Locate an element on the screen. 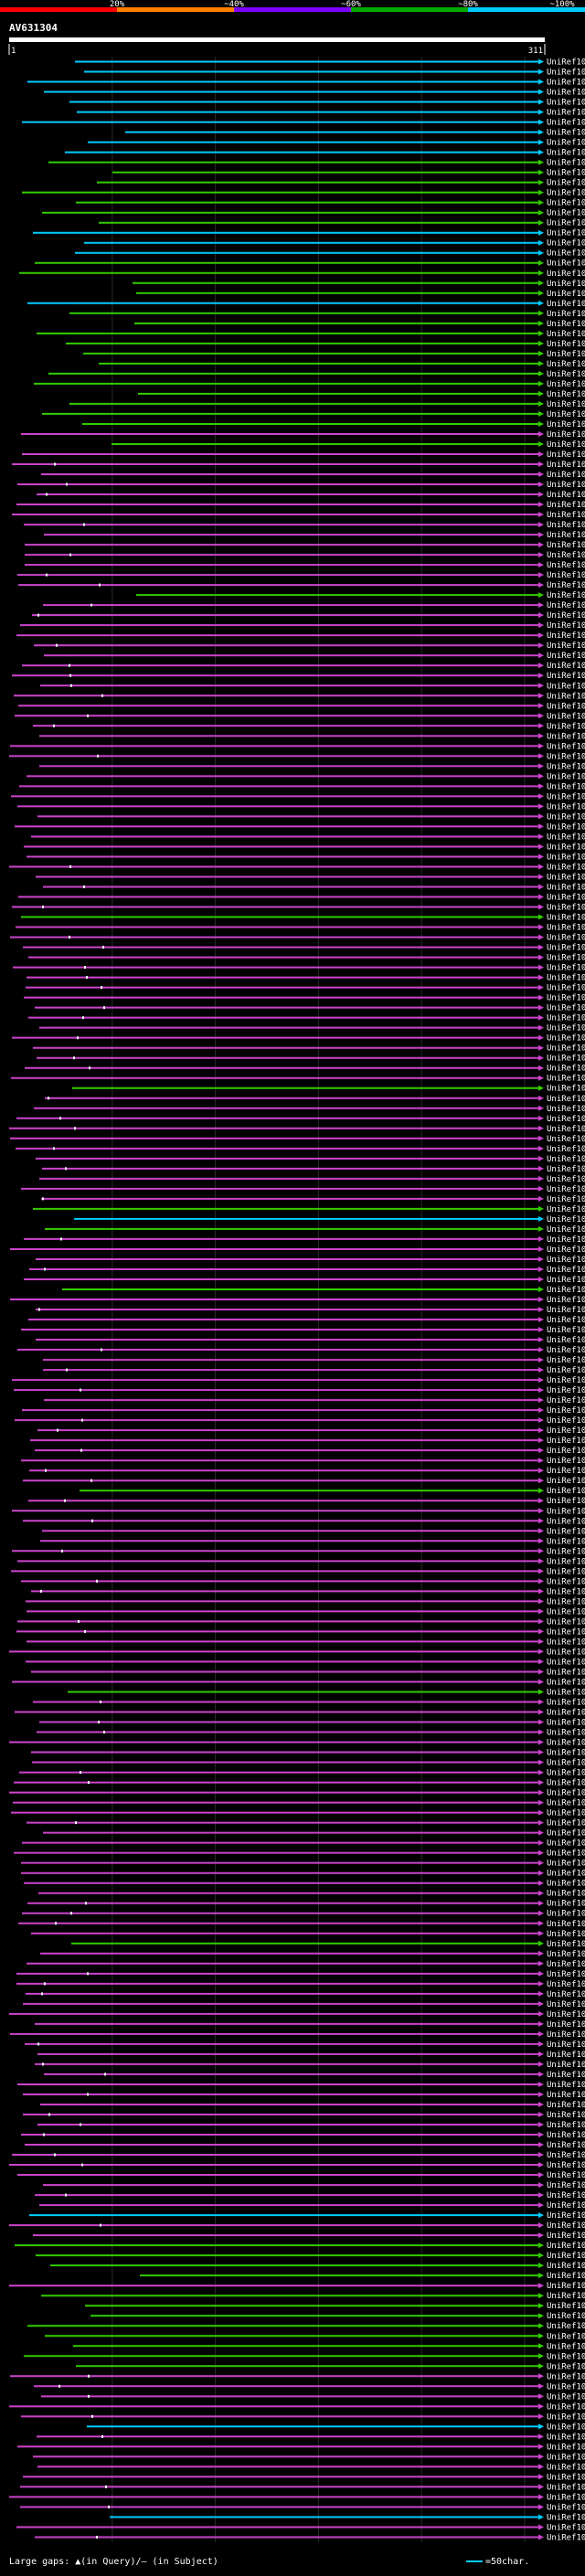  hit-label: UniRef100_Q9FU15 is located at coordinates (566, 1561).